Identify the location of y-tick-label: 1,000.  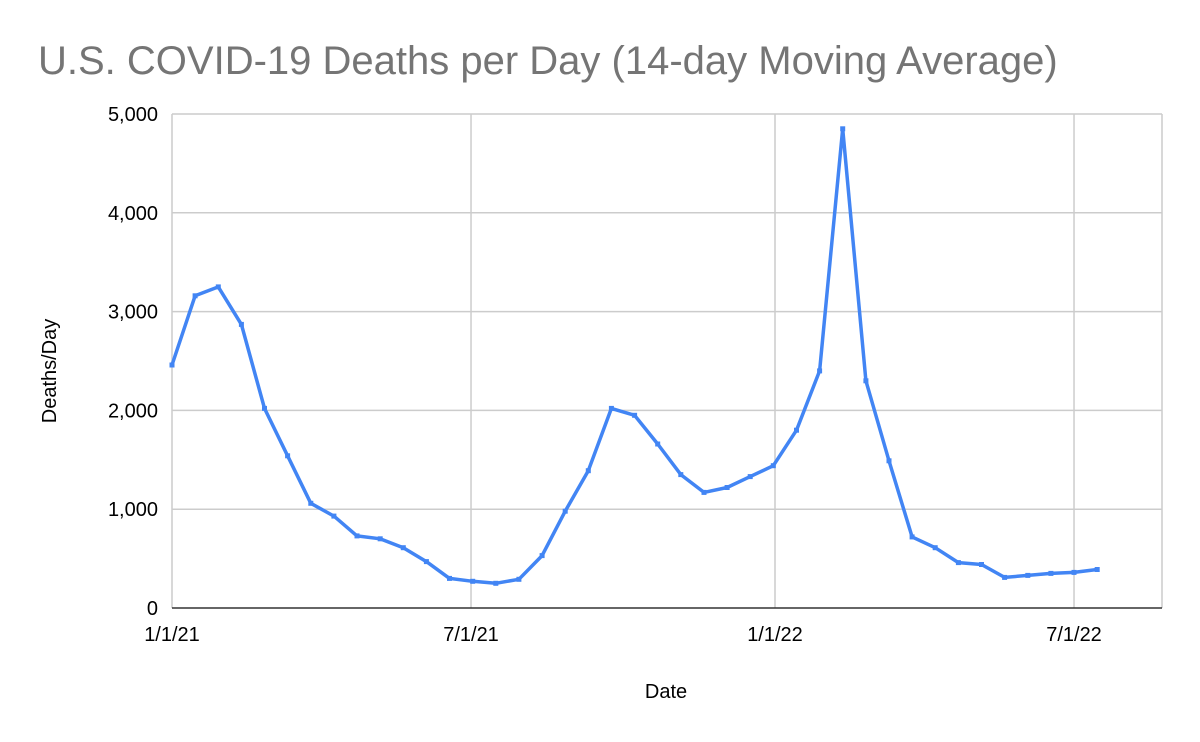
(133, 510).